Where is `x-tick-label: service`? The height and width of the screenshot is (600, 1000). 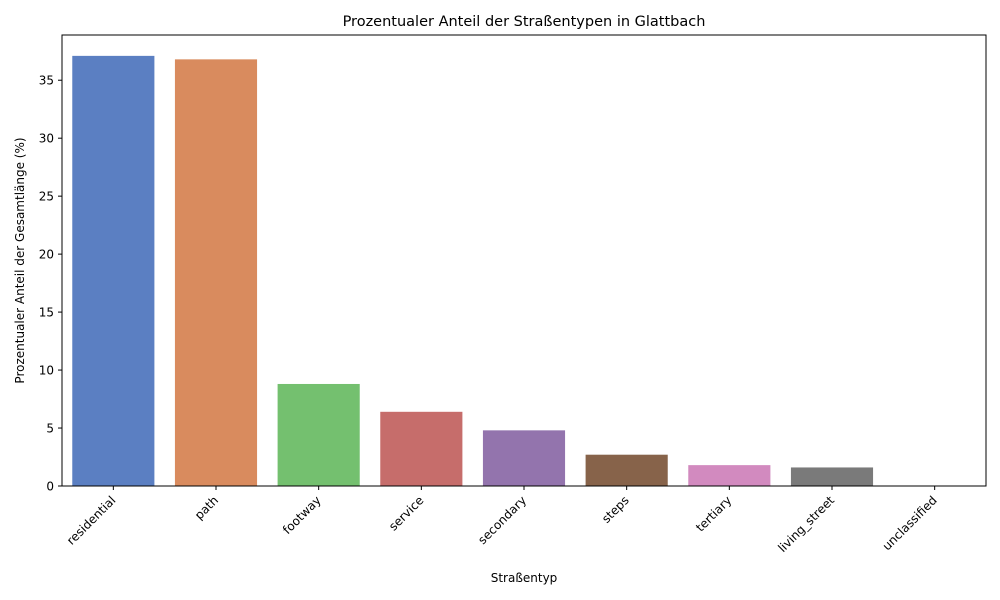
x-tick-label: service is located at coordinates (406, 513).